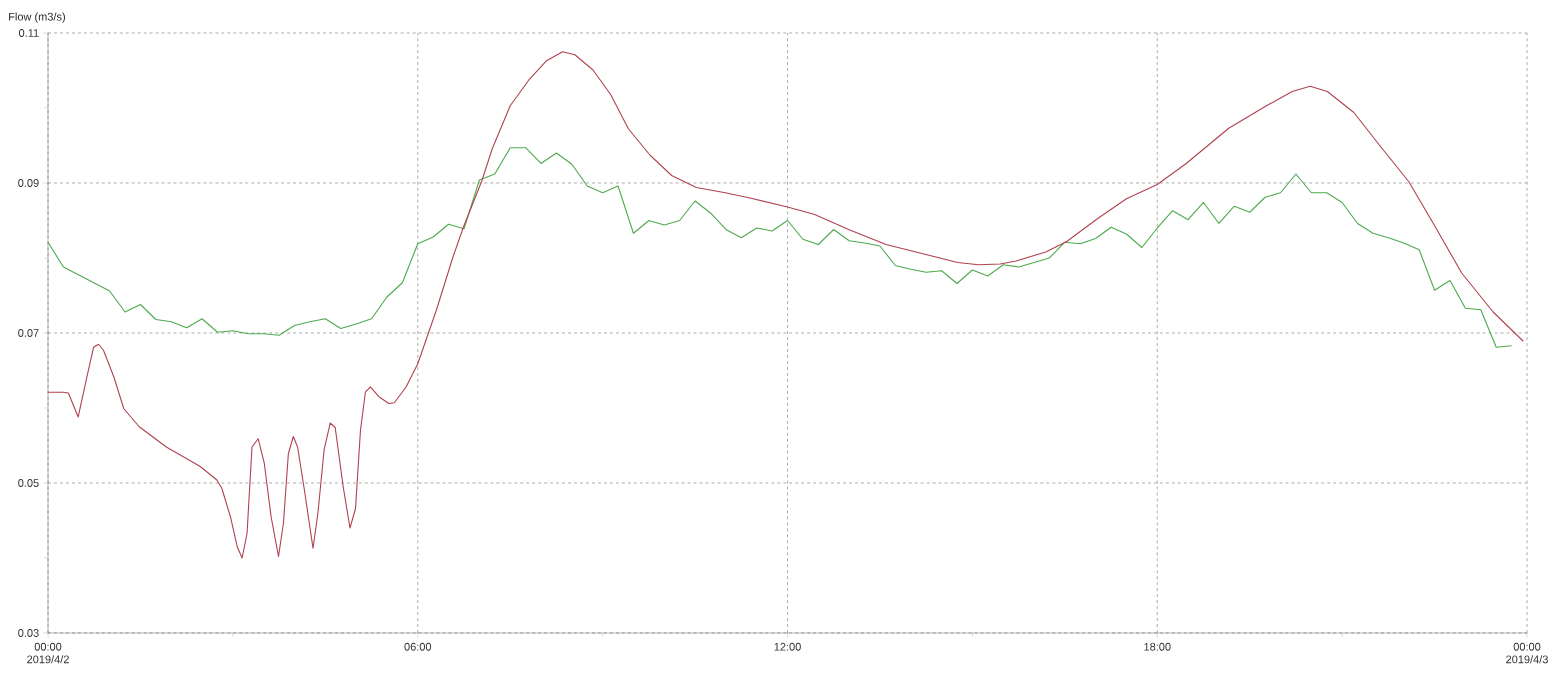 The image size is (1551, 688). What do you see at coordinates (28, 333) in the screenshot?
I see `y-tick-label: 0.07` at bounding box center [28, 333].